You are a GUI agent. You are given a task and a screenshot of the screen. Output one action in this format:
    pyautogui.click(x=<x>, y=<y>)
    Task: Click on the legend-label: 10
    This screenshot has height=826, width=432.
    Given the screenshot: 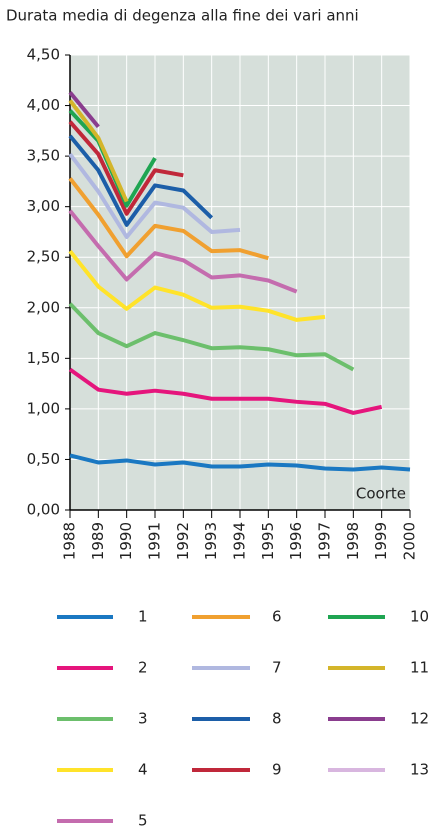 What is the action you would take?
    pyautogui.click(x=419, y=617)
    